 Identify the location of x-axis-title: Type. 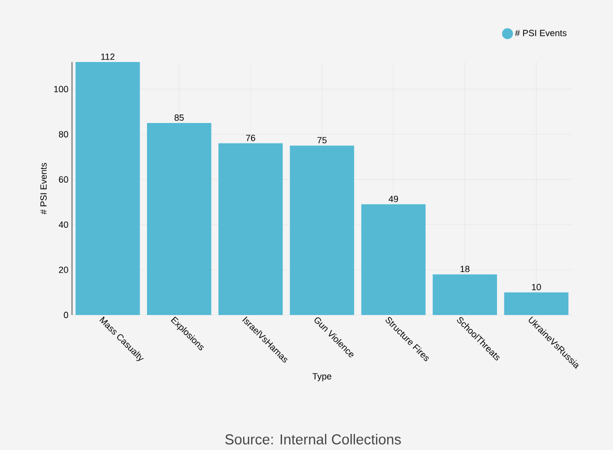
(322, 377).